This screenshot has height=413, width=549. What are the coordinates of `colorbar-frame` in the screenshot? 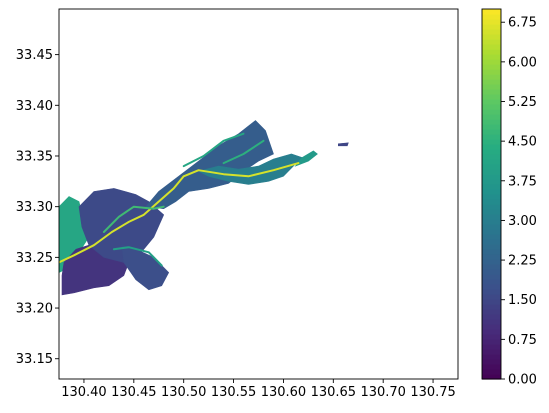 It's located at (491, 194).